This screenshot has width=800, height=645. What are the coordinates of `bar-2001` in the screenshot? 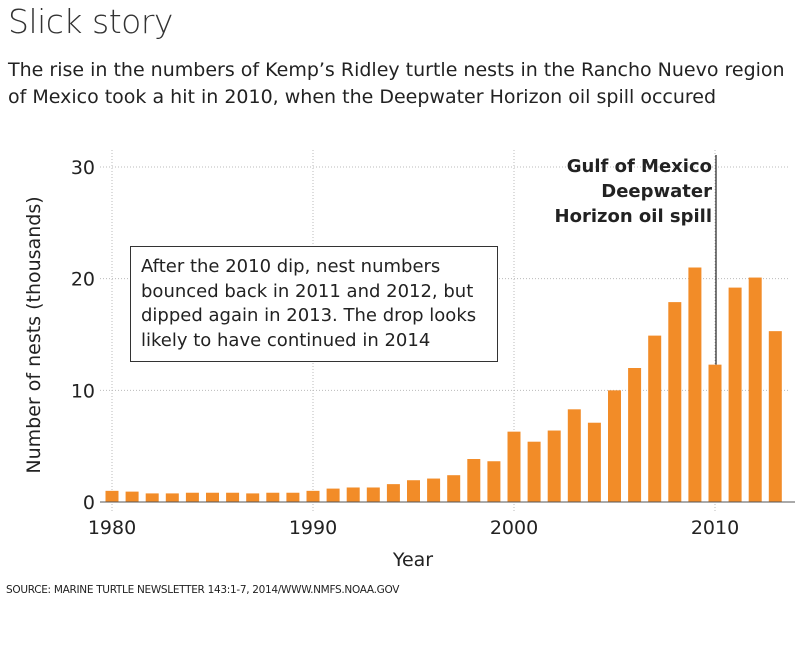 It's located at (534, 471).